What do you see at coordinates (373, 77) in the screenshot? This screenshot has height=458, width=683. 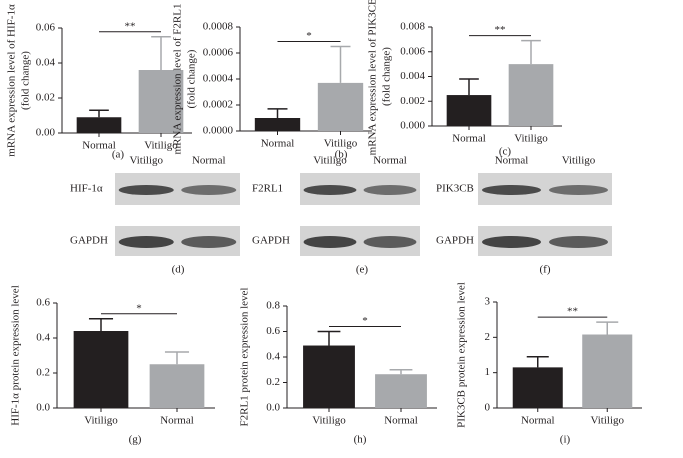 I see `y-axis-label: mRNA expression level of PIK3CB` at bounding box center [373, 77].